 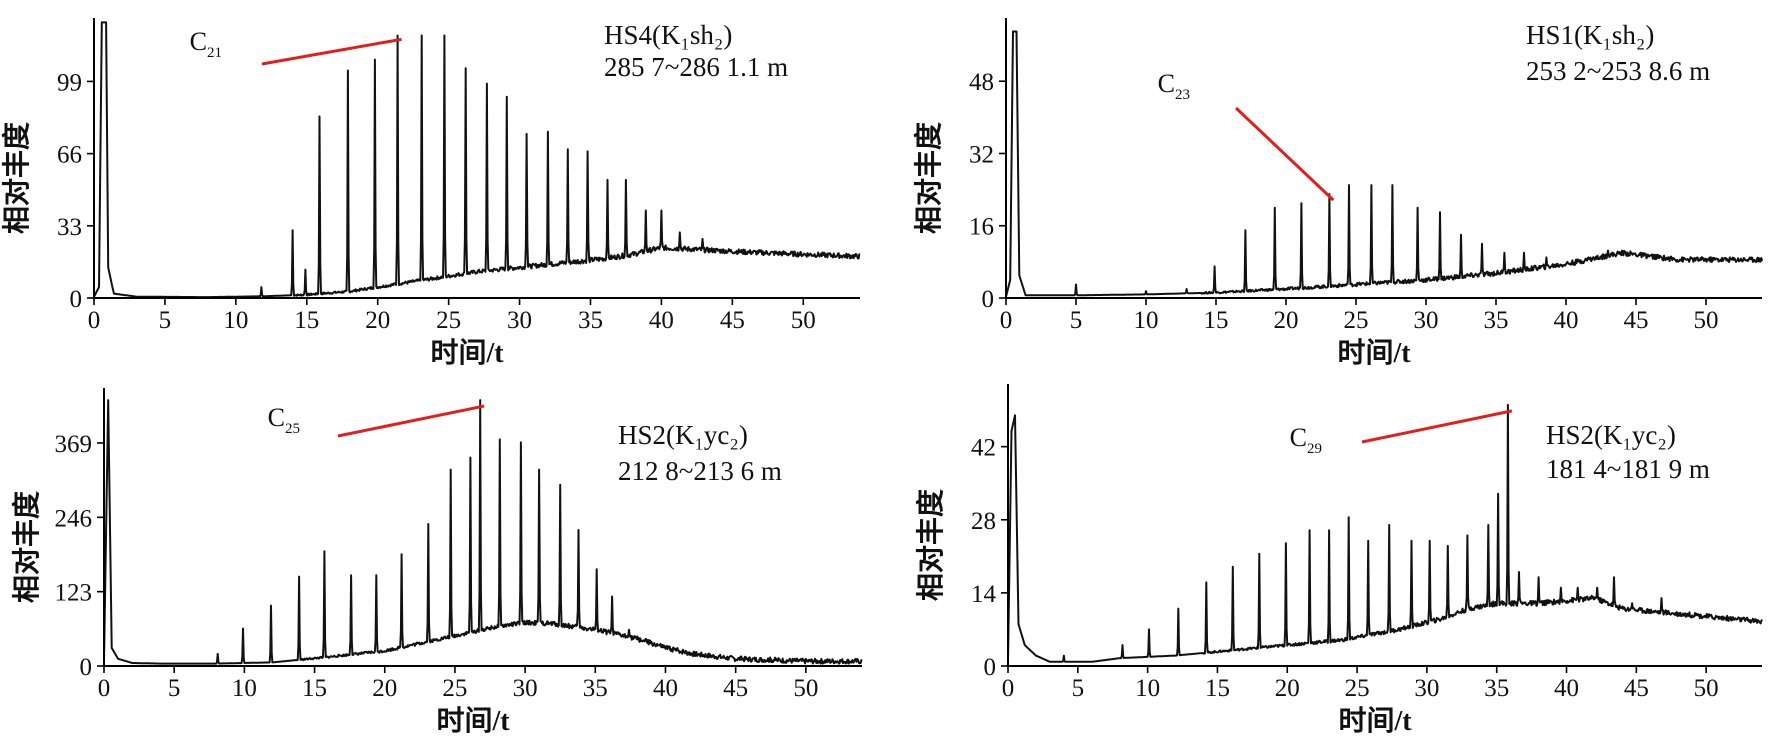 What do you see at coordinates (74, 593) in the screenshot?
I see `y-tick-label: 123` at bounding box center [74, 593].